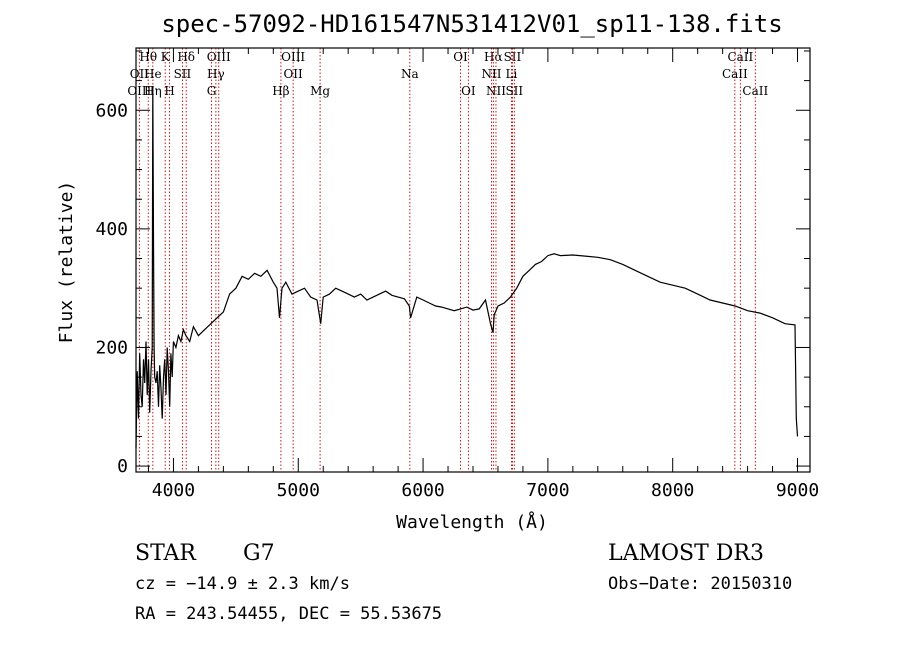 This screenshot has height=649, width=900. Describe the element at coordinates (216, 74) in the screenshot. I see `emission-line-label: Hγ` at that location.